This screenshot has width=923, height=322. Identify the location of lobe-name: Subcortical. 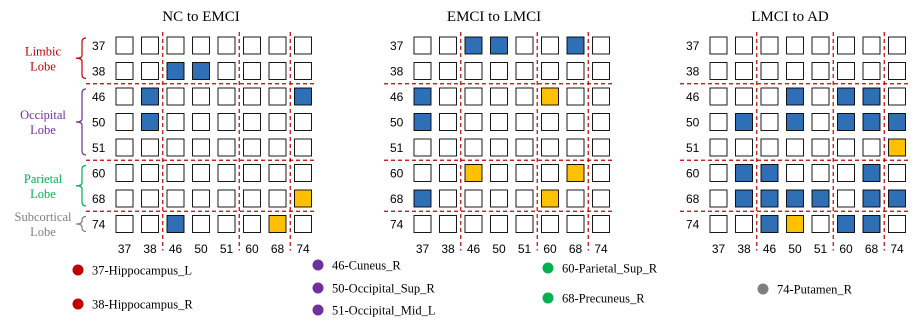
(43, 217).